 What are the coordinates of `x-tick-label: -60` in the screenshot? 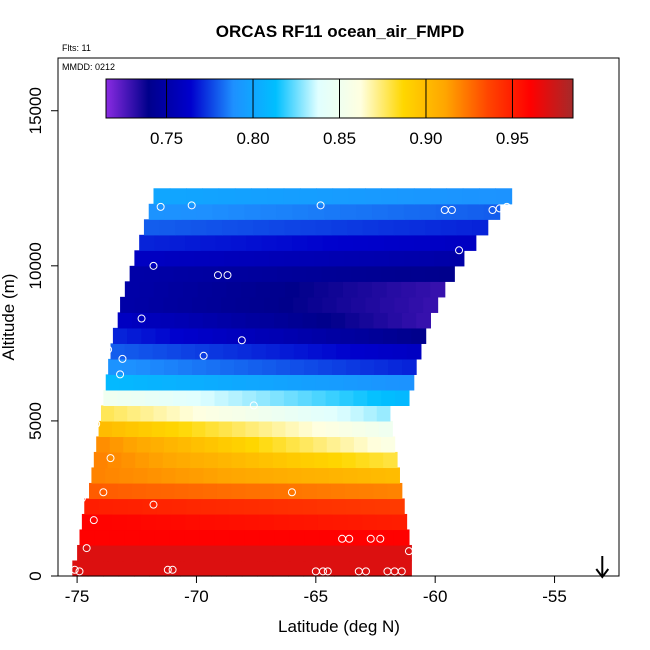 It's located at (435, 596).